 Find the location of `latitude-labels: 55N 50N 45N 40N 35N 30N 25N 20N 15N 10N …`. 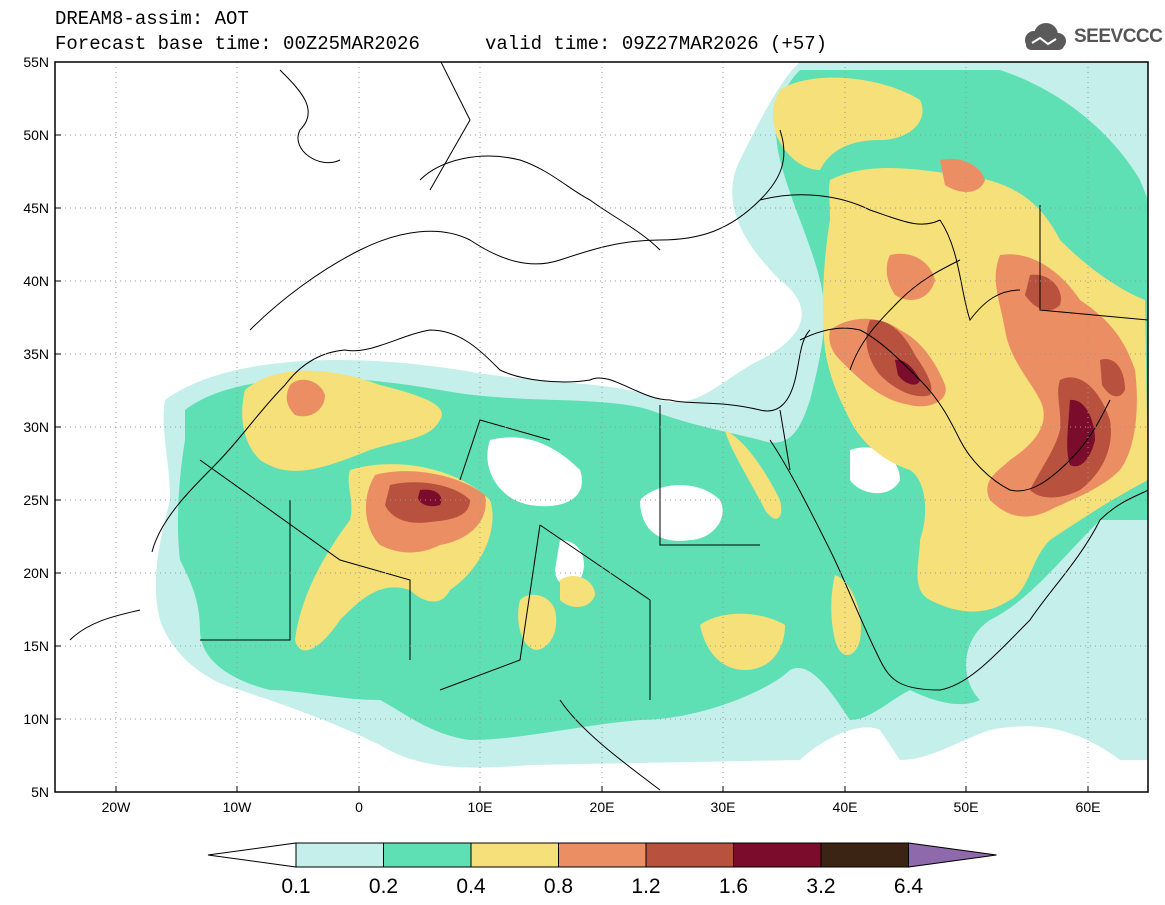

latitude-labels: 55N 50N 45N 40N 35N 30N 25N 20N 15N 10N … is located at coordinates (36, 427).